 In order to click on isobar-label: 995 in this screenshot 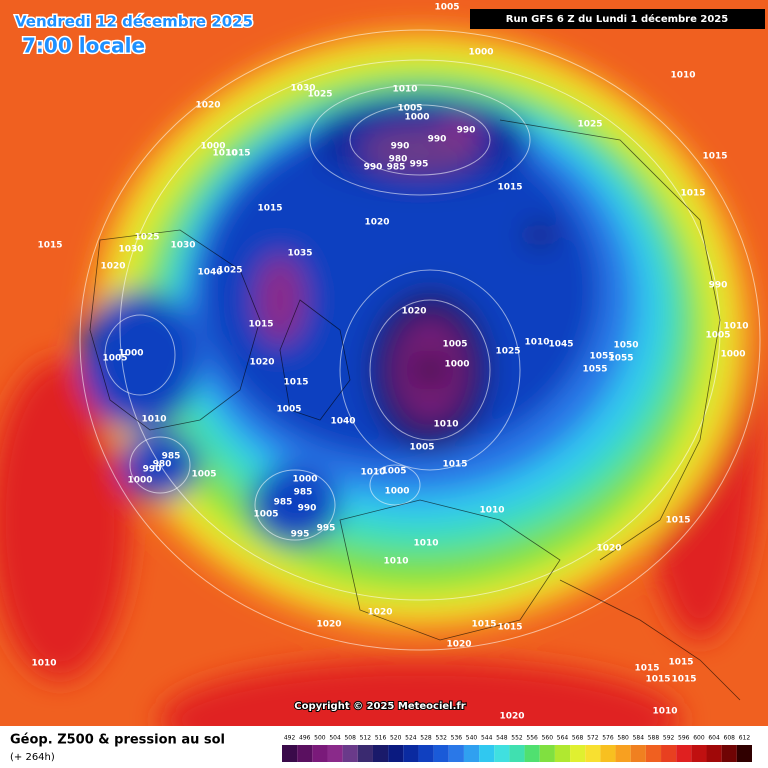, I will do `click(326, 529)`.